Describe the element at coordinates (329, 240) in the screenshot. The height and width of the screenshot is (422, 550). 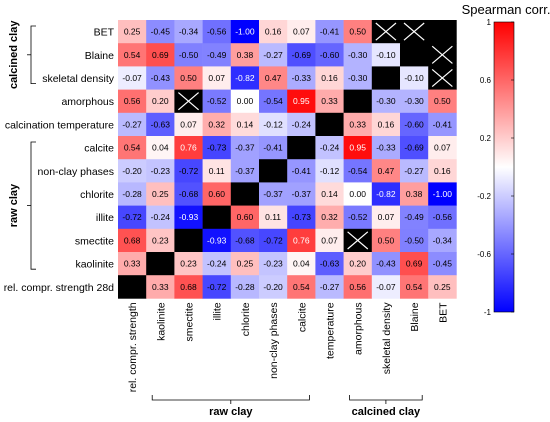
I see `cell-value-label: 0.07` at that location.